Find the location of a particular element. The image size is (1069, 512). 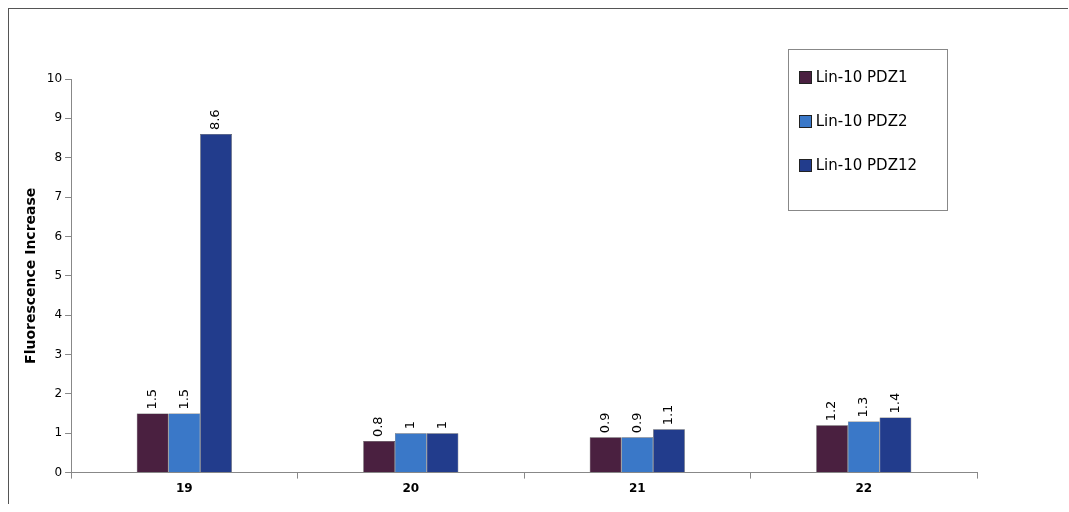

data-label: 1.2 is located at coordinates (831, 411).